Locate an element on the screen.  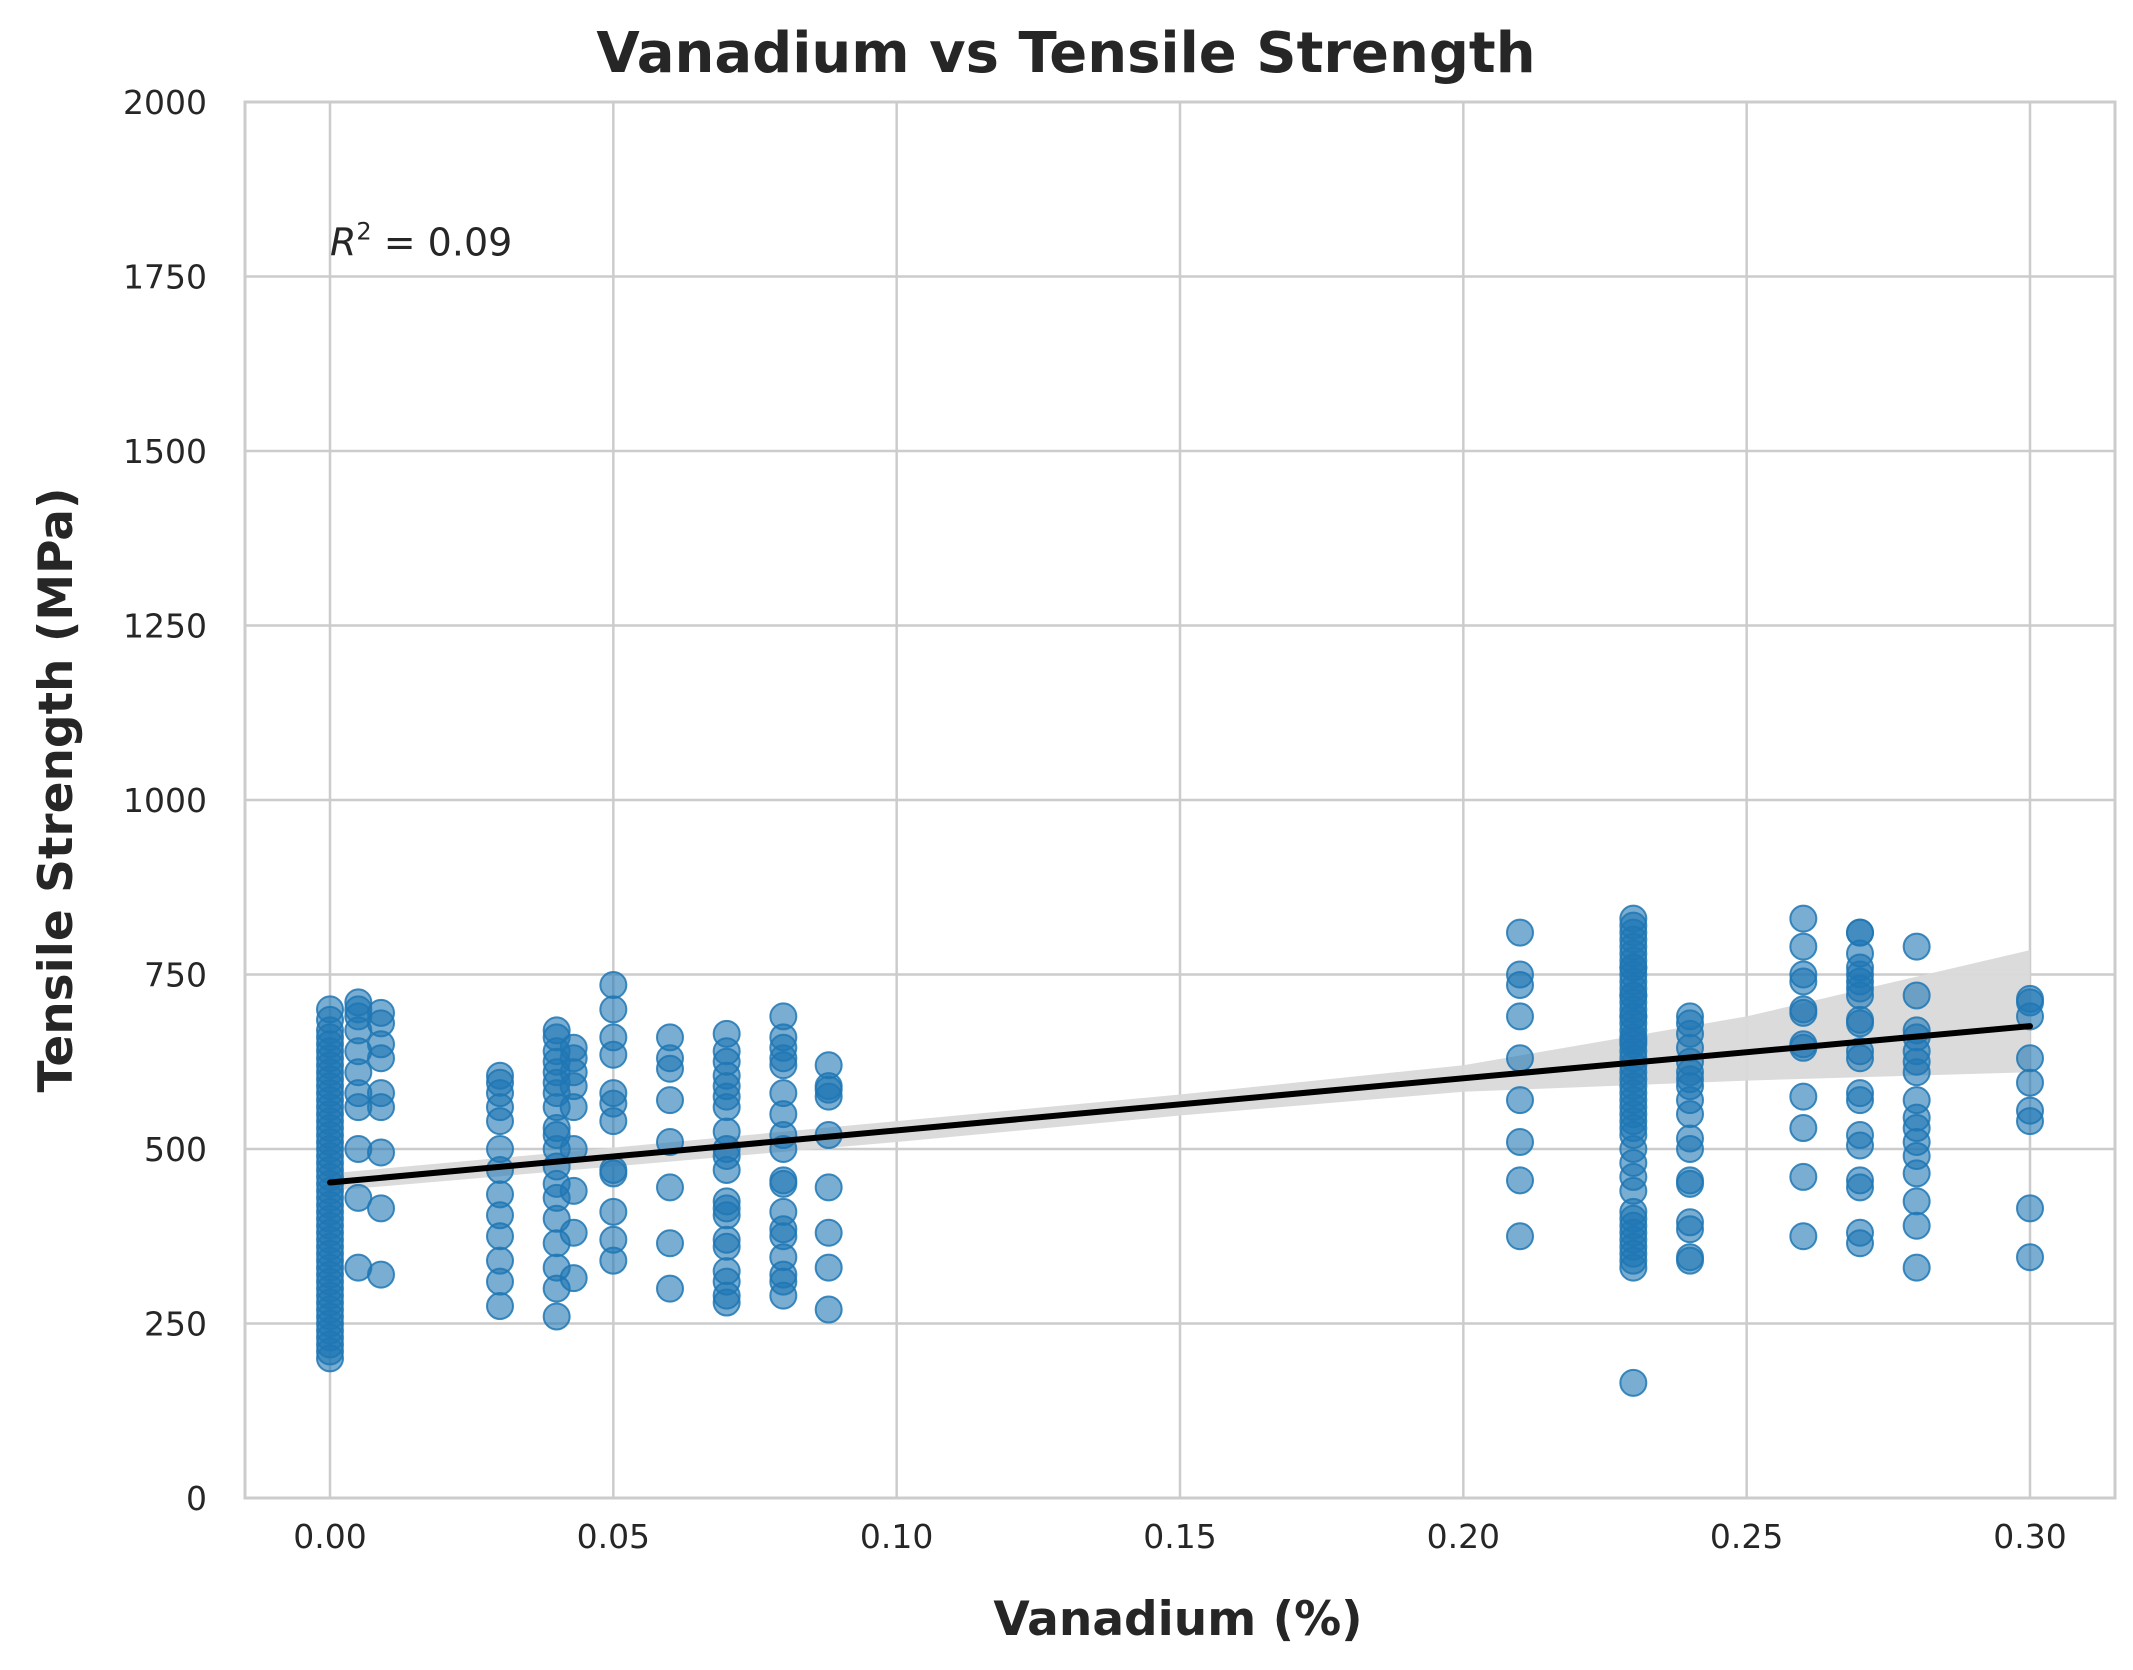
y-tick-labels: 0 250 500 750 1000 1250 1500 1750 2000 is located at coordinates (165, 800).